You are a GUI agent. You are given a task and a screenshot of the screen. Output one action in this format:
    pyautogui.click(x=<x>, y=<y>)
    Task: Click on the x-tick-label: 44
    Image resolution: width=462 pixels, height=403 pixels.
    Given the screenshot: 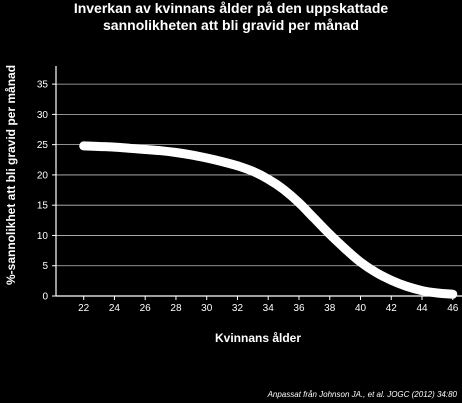 What is the action you would take?
    pyautogui.click(x=422, y=308)
    